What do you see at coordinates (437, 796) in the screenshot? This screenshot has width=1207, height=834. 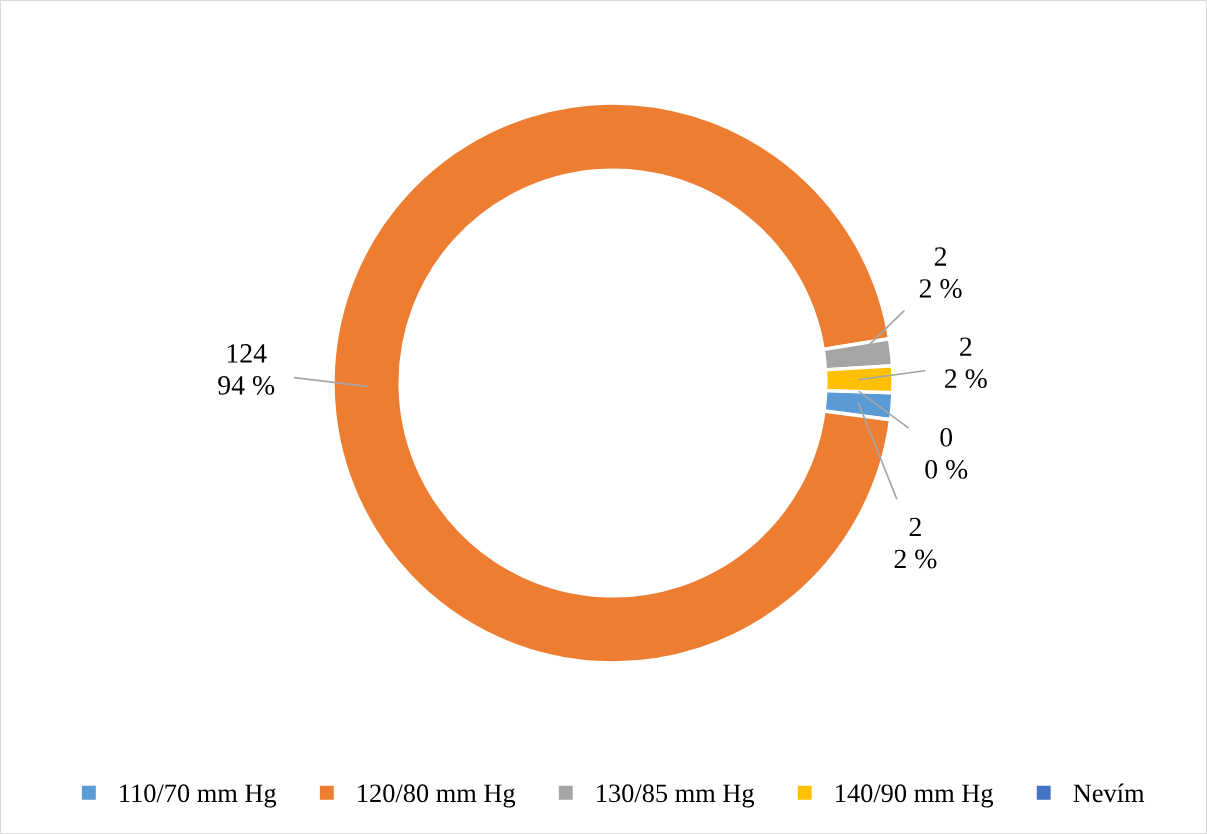 I see `legend-label: 120/80 mm Hg` at bounding box center [437, 796].